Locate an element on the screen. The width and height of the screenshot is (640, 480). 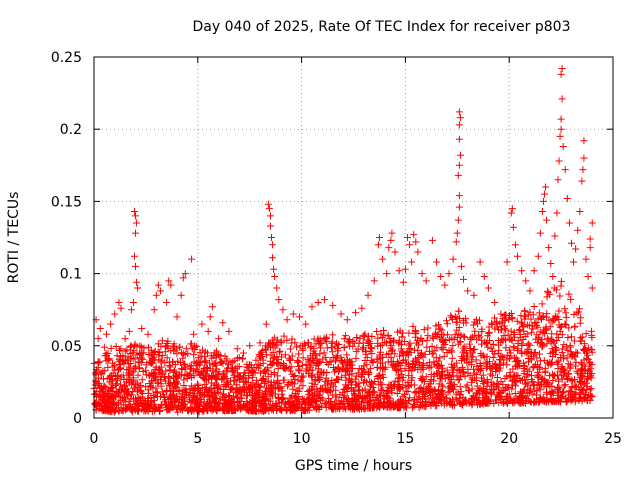
x-tick-label: 15 is located at coordinates (405, 439).